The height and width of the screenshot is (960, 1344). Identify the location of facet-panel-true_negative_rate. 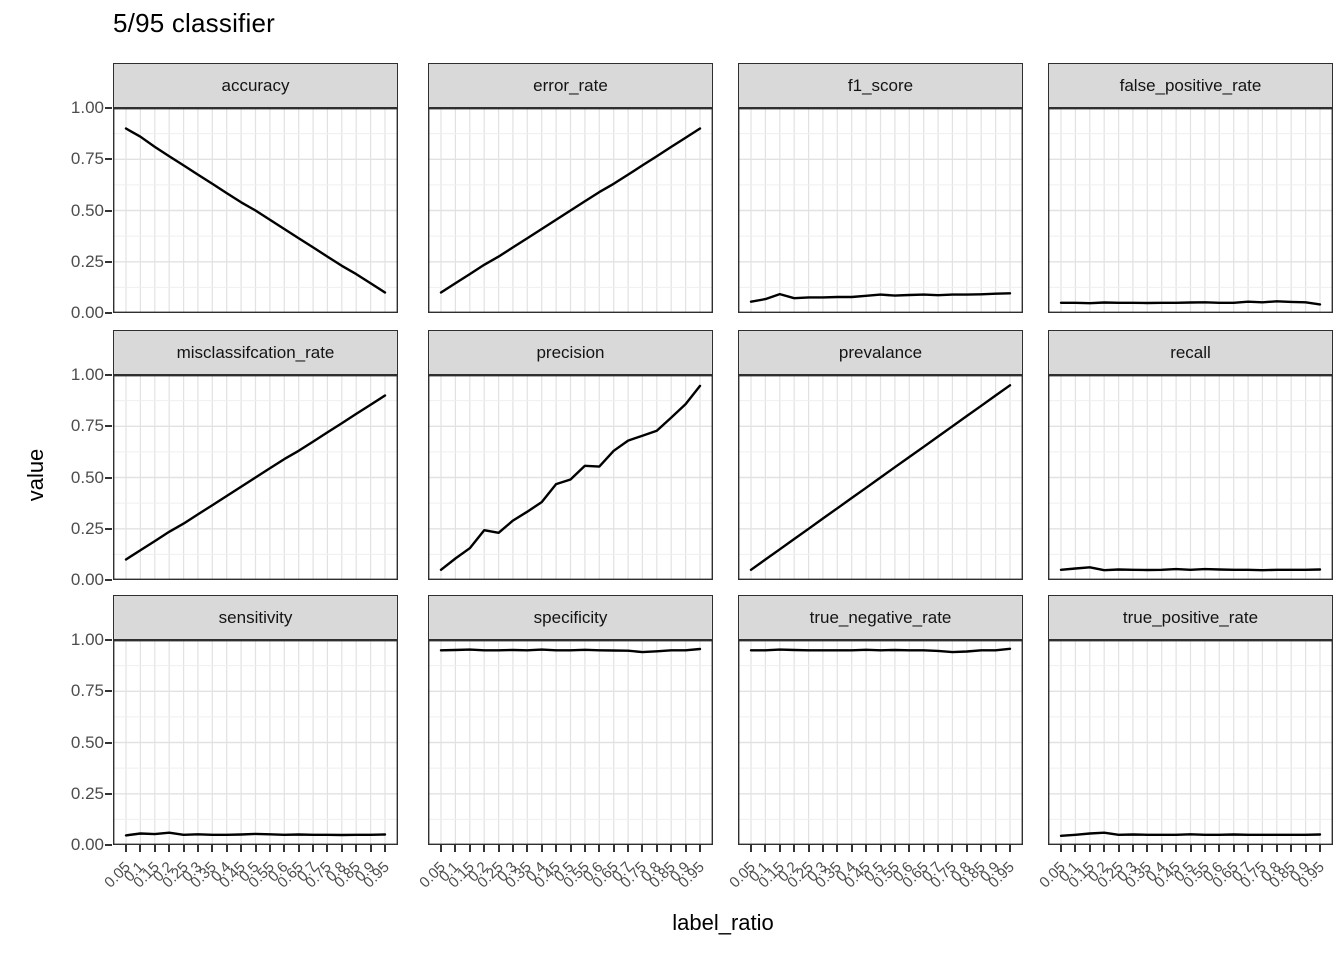
(880, 742).